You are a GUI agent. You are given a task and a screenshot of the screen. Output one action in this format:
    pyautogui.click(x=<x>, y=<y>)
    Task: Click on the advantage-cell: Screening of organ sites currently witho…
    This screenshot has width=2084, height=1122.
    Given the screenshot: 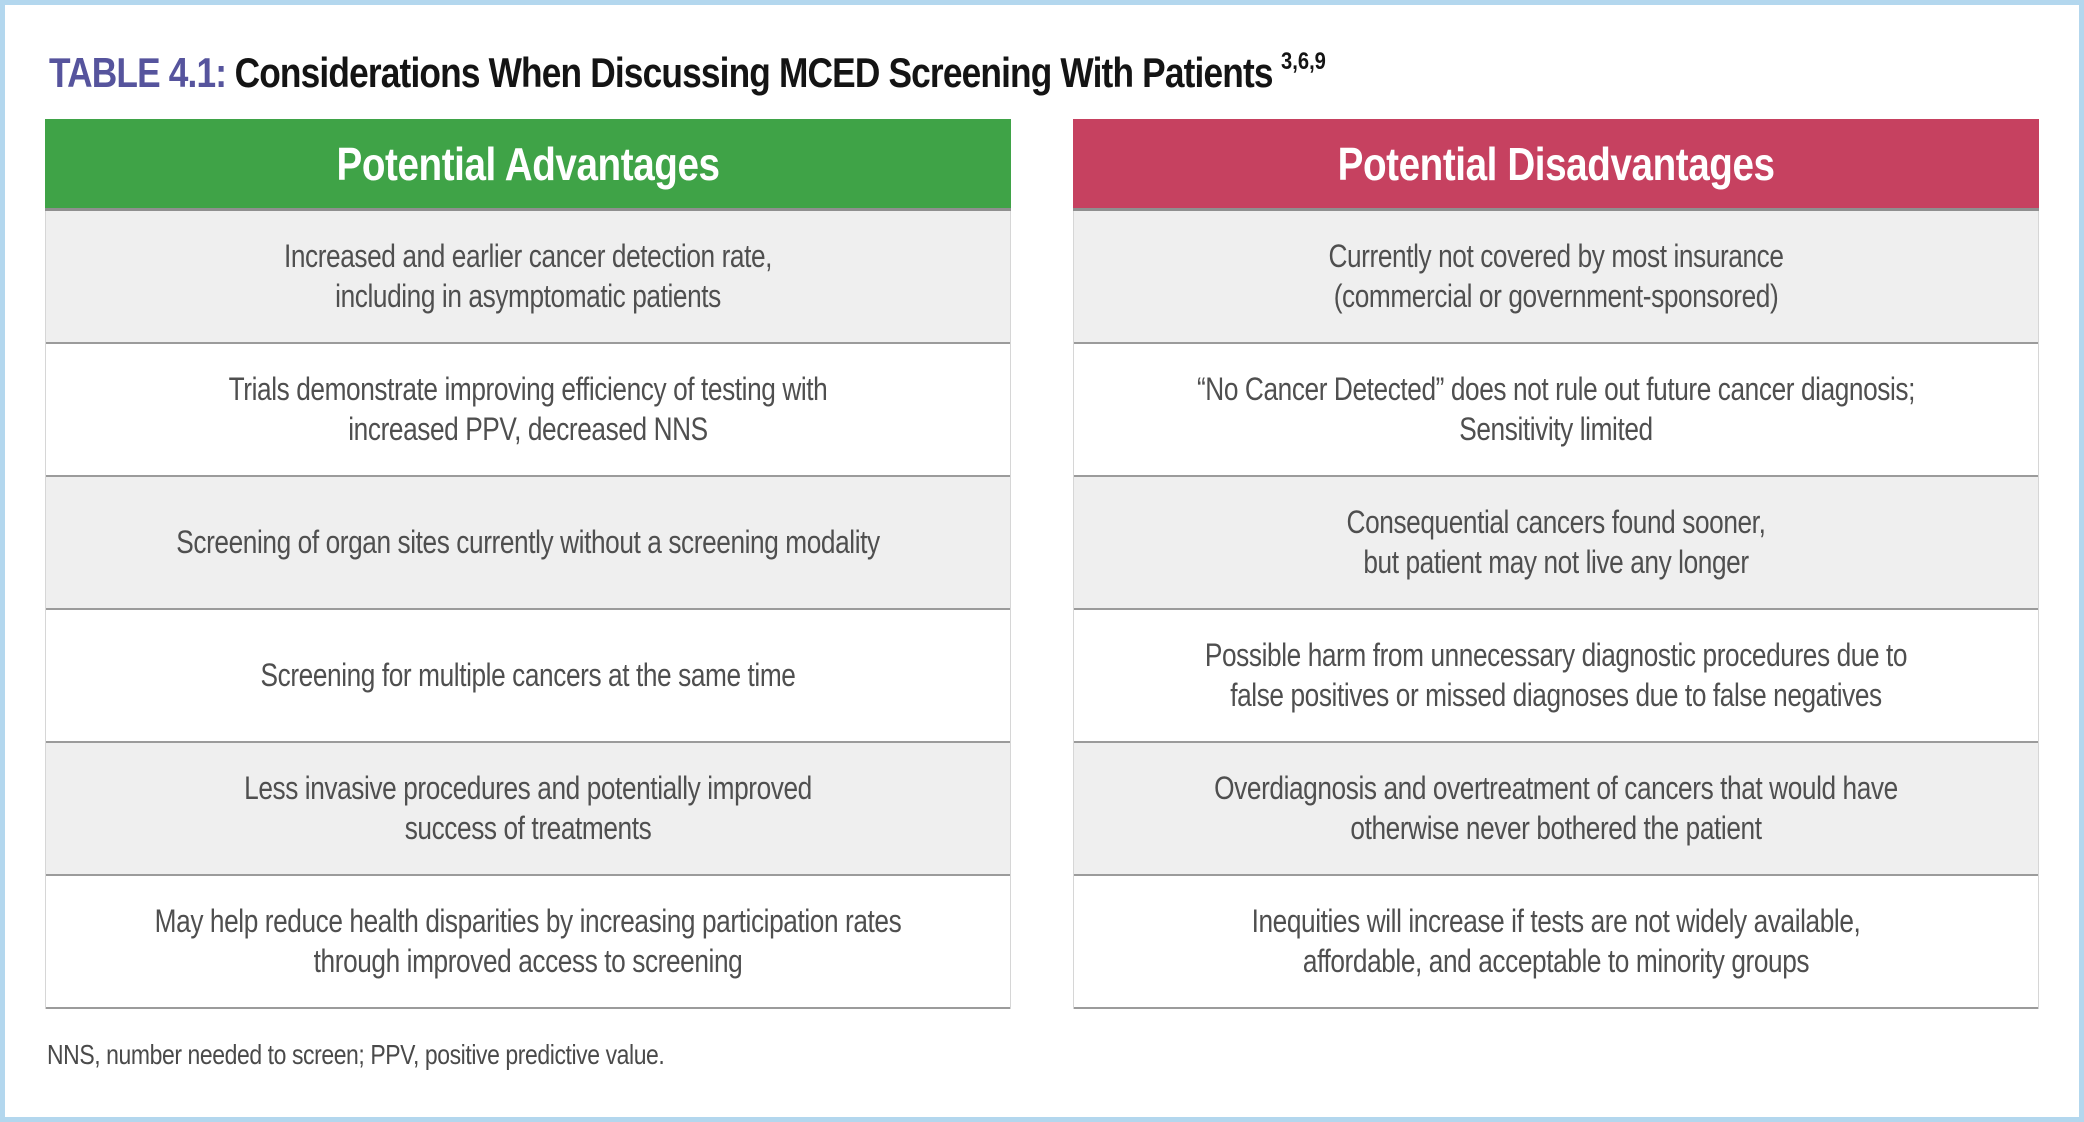 What is the action you would take?
    pyautogui.click(x=528, y=541)
    